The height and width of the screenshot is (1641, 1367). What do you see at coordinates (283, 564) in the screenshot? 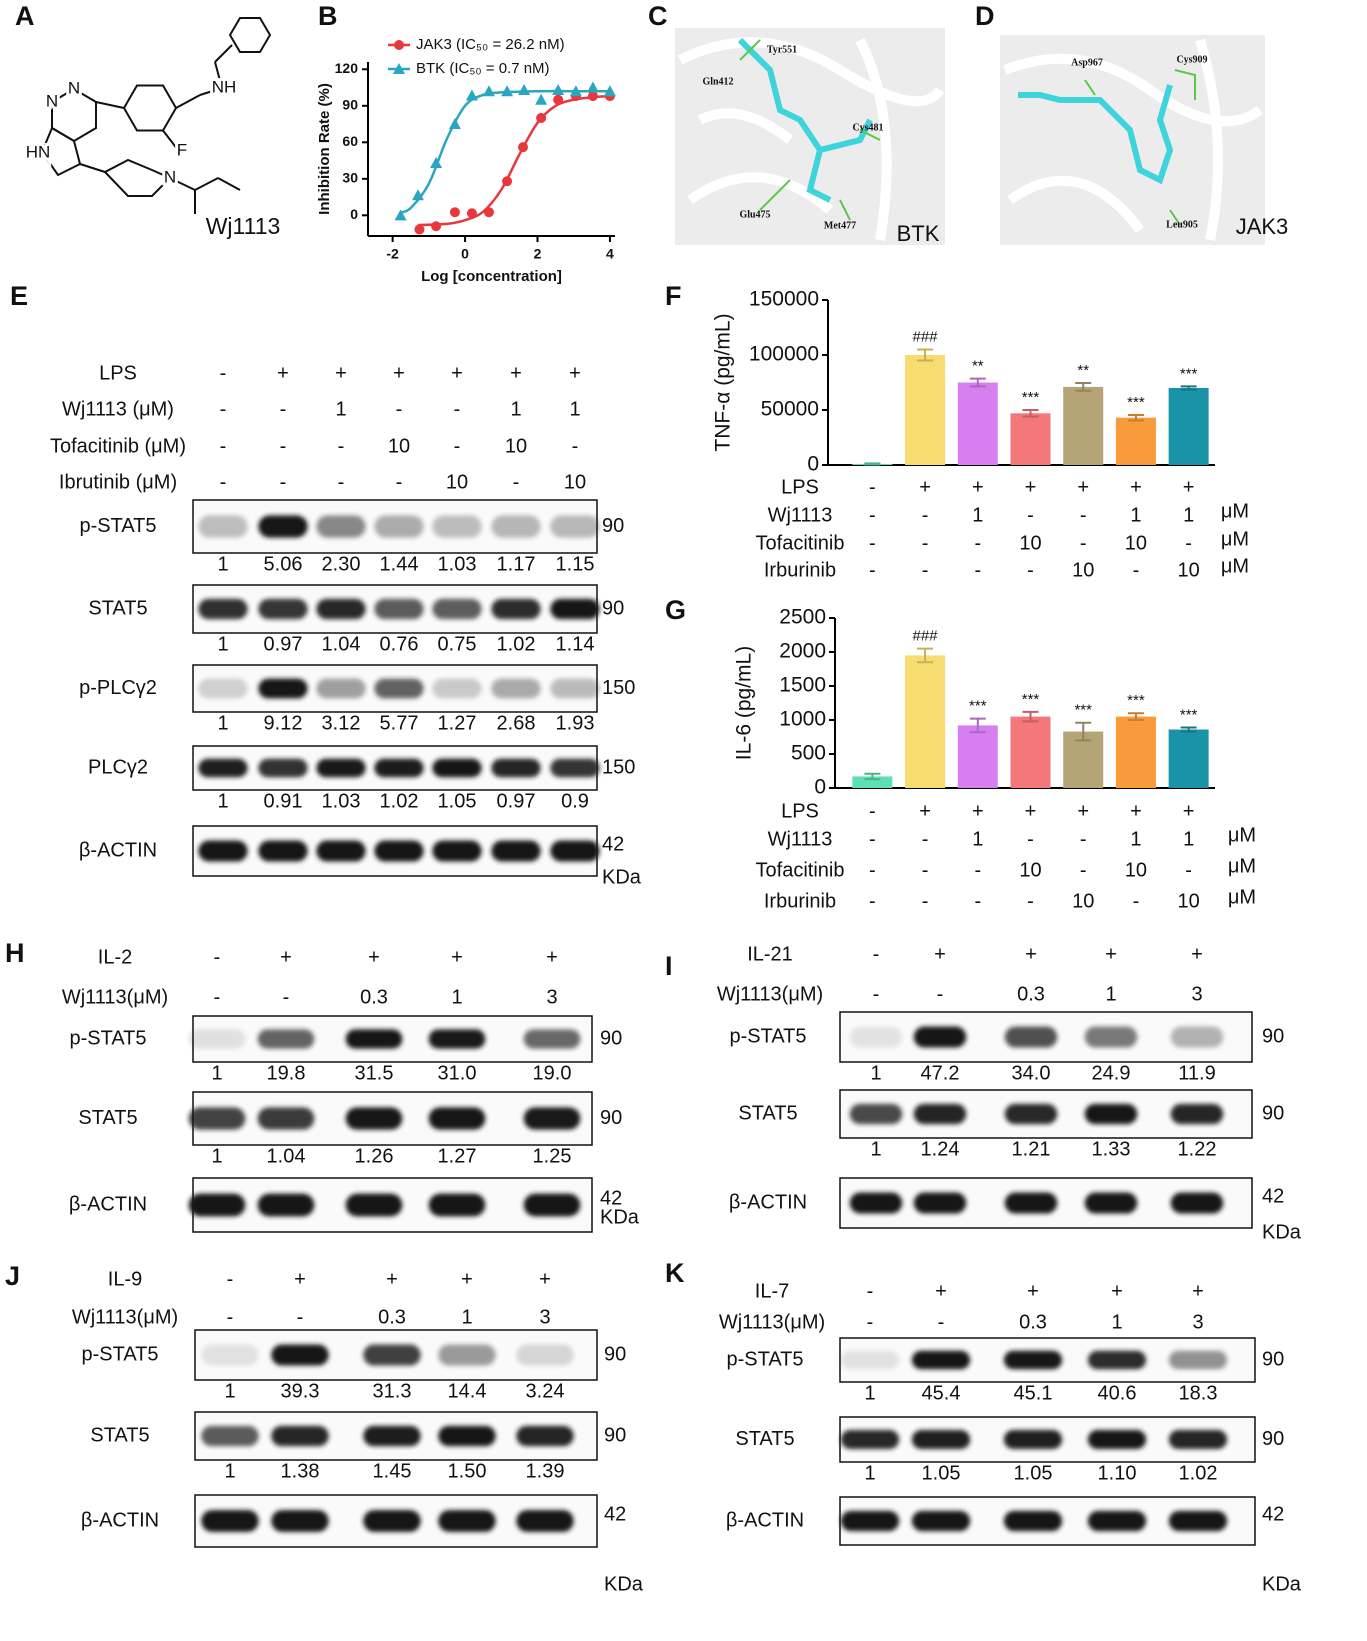
I see `quant-value: 5.06` at bounding box center [283, 564].